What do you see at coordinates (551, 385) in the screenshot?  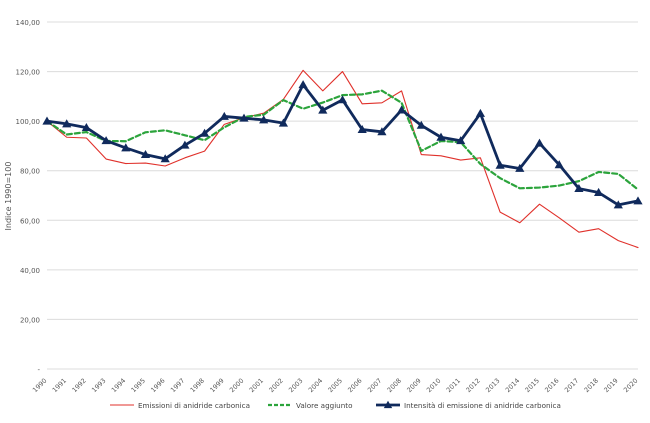 I see `x-tick-label: 2016` at bounding box center [551, 385].